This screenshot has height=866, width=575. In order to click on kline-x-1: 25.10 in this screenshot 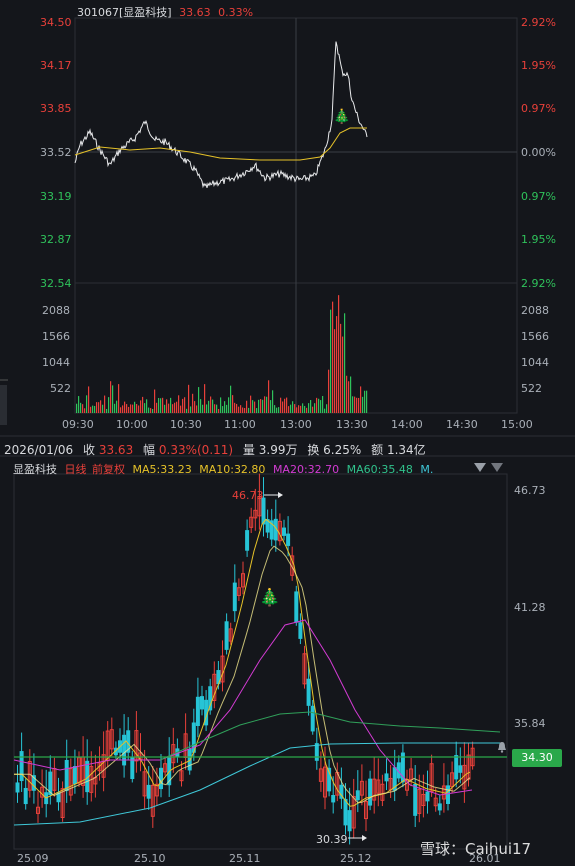, I will do `click(150, 858)`.